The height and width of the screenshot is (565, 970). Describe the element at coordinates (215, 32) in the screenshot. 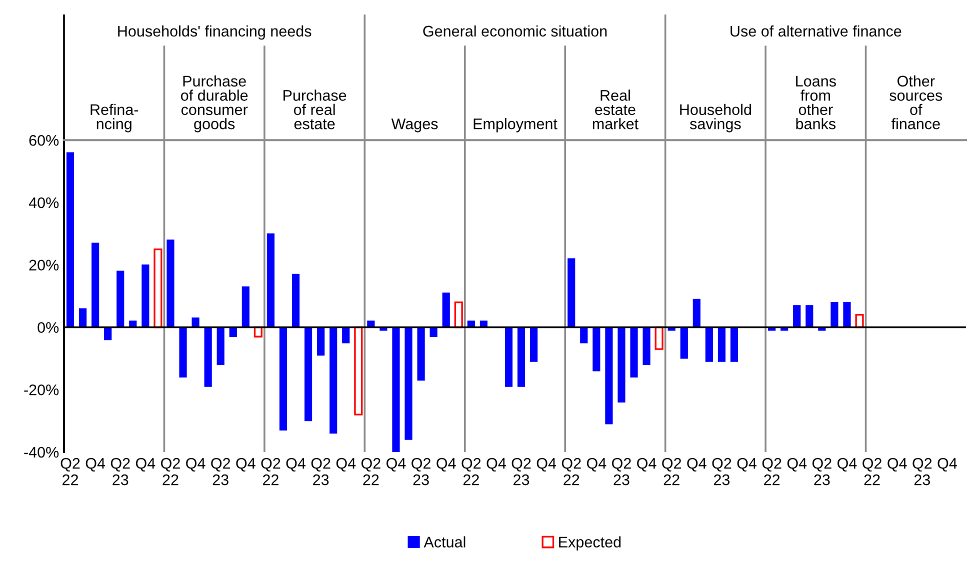

I see `text: Households' financing needs` at that location.